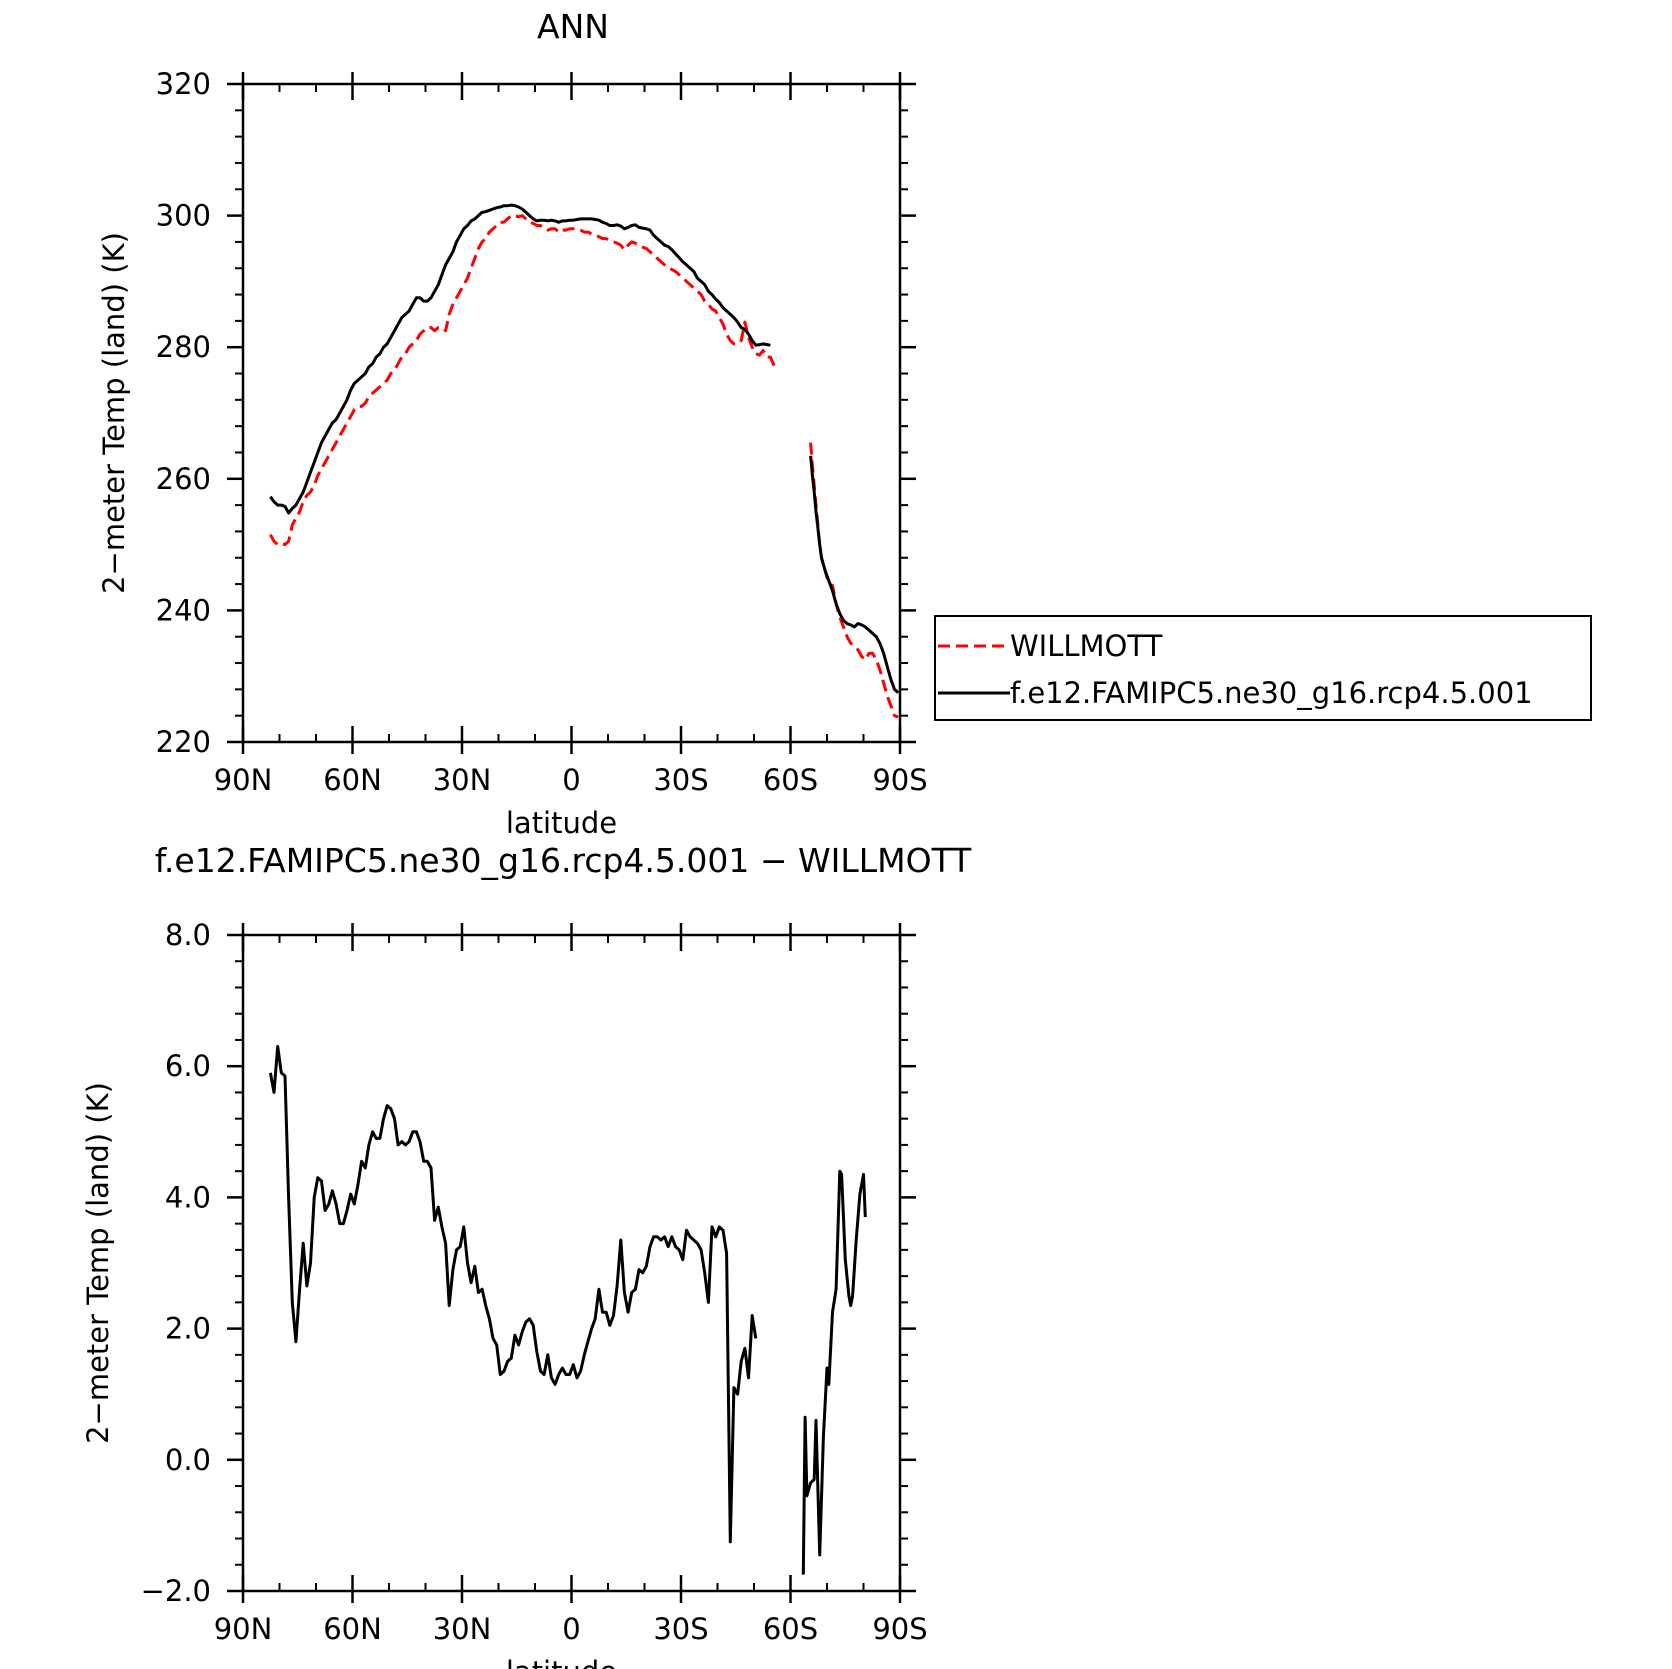 The height and width of the screenshot is (1669, 1672). I want to click on legend-label-model: f.e12.FAMIPC5.ne30_g16.rcp4.5.001, so click(1271, 693).